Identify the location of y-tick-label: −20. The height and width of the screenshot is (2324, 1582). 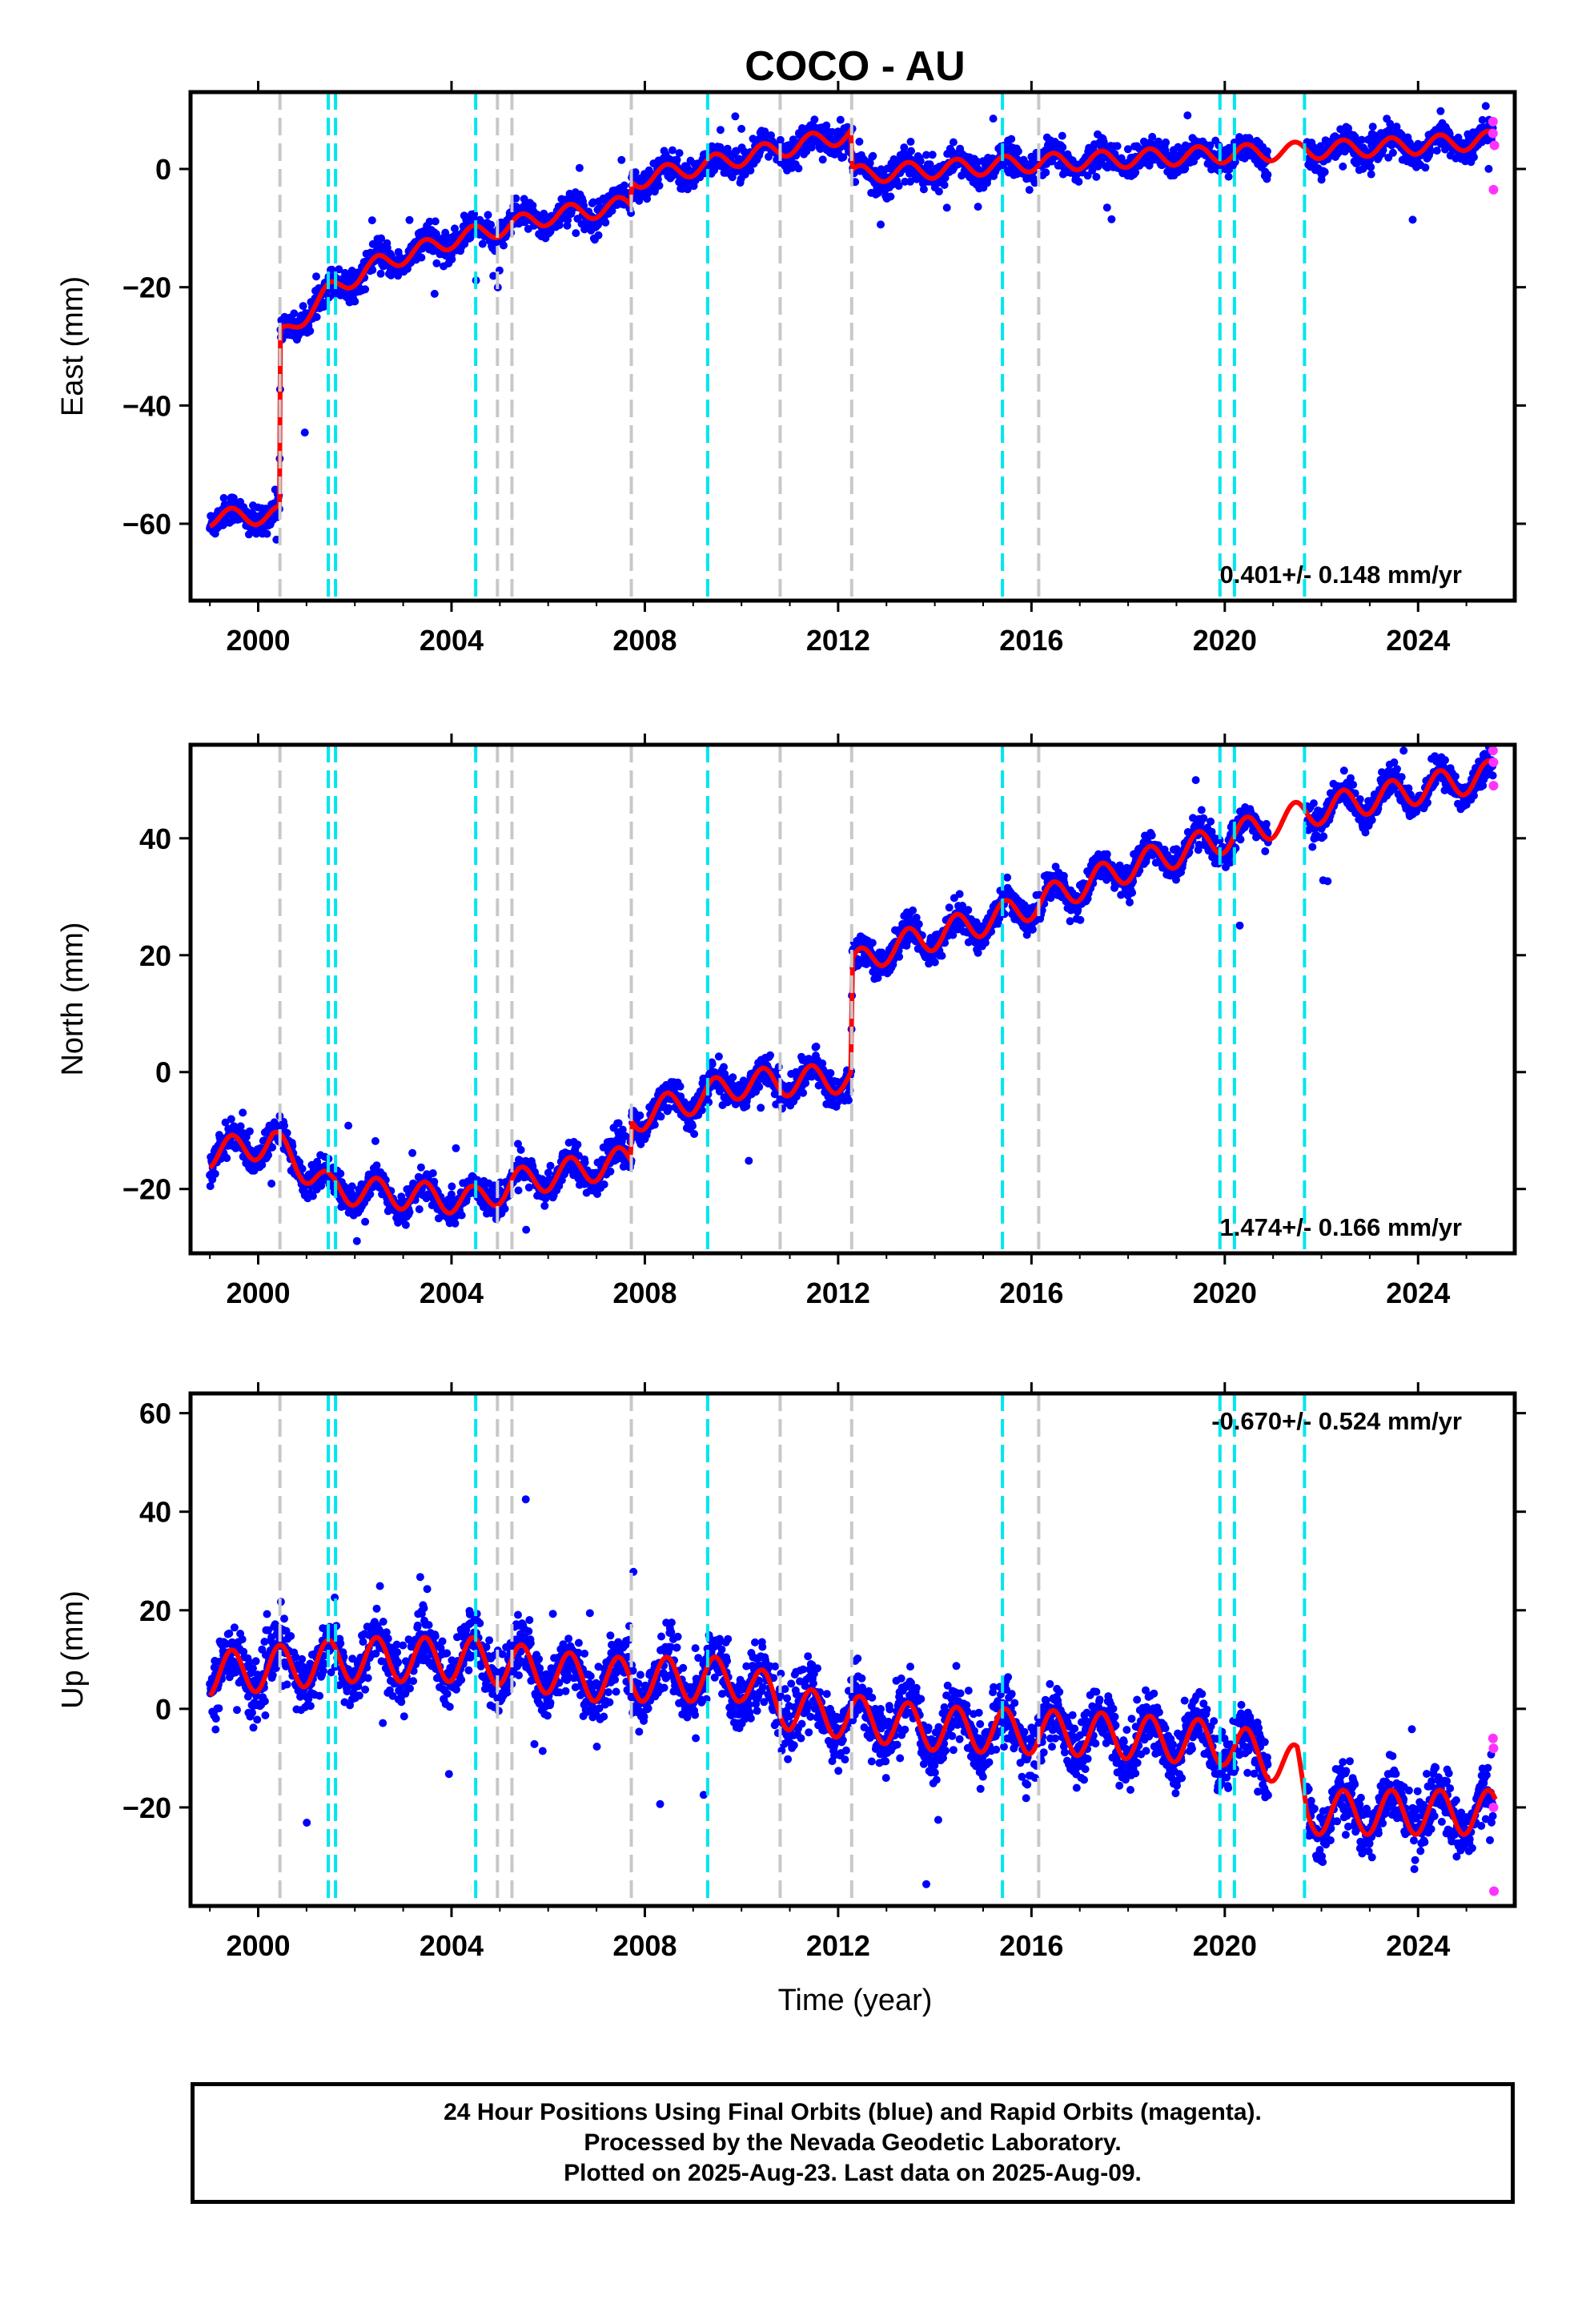
(146, 287).